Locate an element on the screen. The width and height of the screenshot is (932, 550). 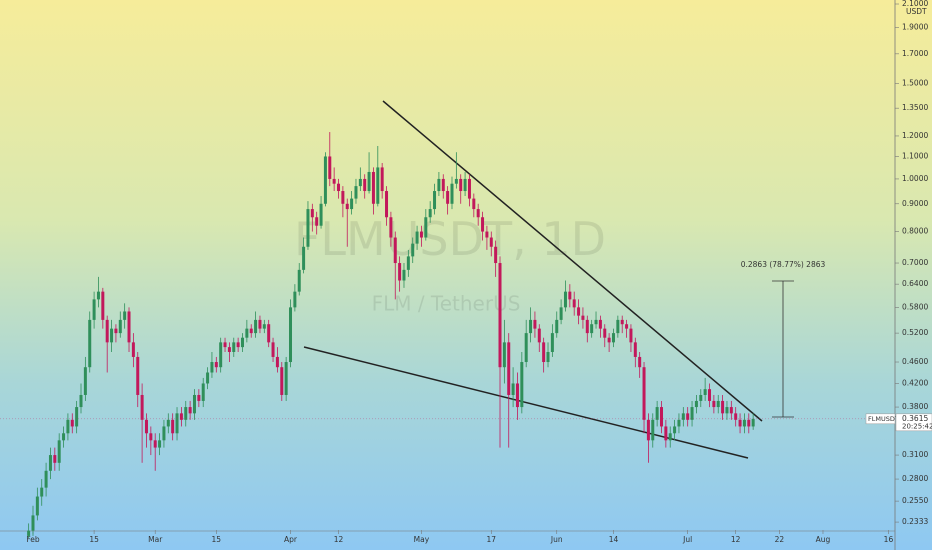
x-tick-label: 22 is located at coordinates (780, 539).